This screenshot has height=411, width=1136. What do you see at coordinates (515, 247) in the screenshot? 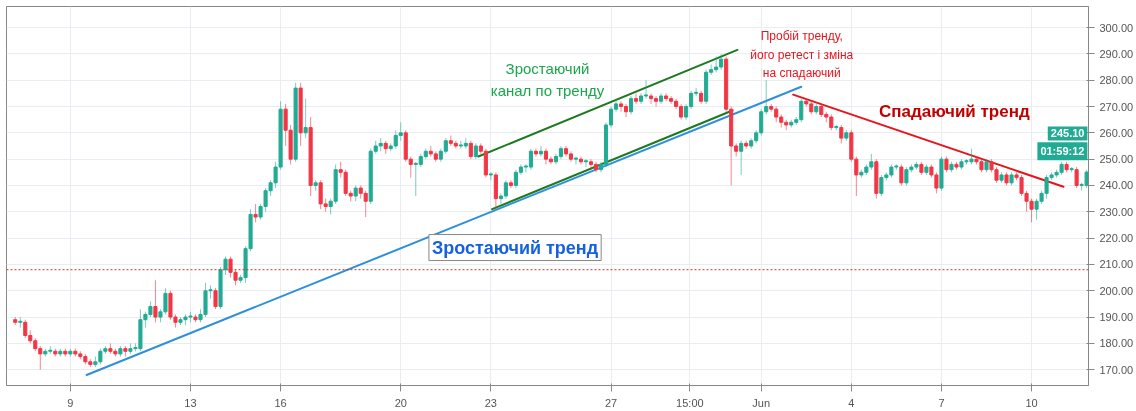
I see `annotation: Зростаючий тренд` at bounding box center [515, 247].